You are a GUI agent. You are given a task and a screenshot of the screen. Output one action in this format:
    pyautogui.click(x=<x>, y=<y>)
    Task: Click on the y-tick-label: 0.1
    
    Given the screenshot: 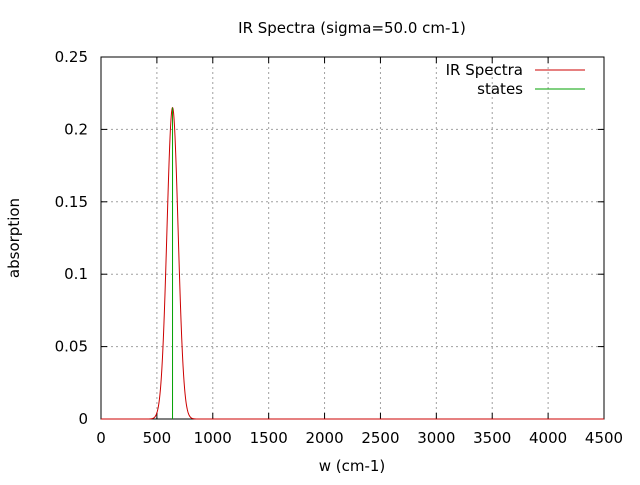 What is the action you would take?
    pyautogui.click(x=76, y=274)
    